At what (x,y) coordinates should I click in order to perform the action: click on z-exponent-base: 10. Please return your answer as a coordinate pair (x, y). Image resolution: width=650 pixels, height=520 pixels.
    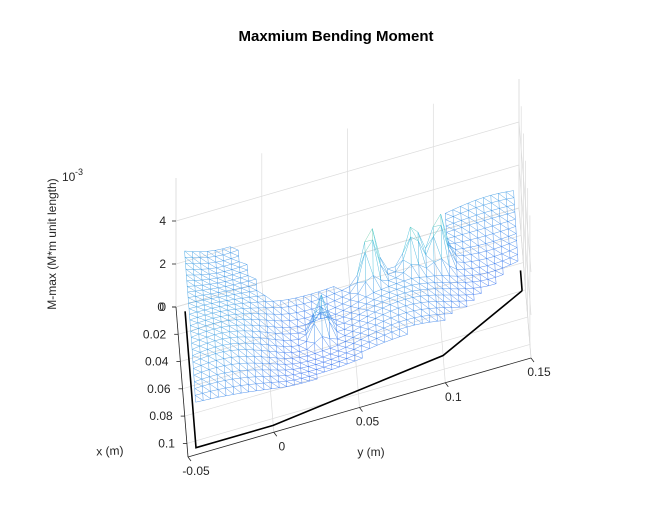
    Looking at the image, I should click on (69, 177).